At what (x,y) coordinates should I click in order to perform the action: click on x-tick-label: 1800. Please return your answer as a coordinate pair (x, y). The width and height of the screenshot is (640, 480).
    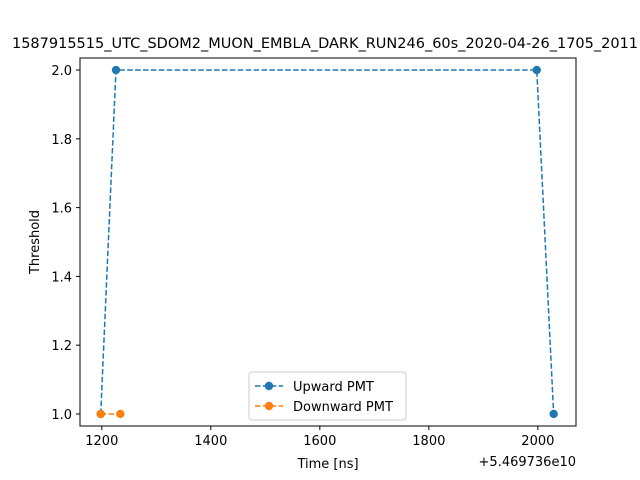
    Looking at the image, I should click on (428, 441).